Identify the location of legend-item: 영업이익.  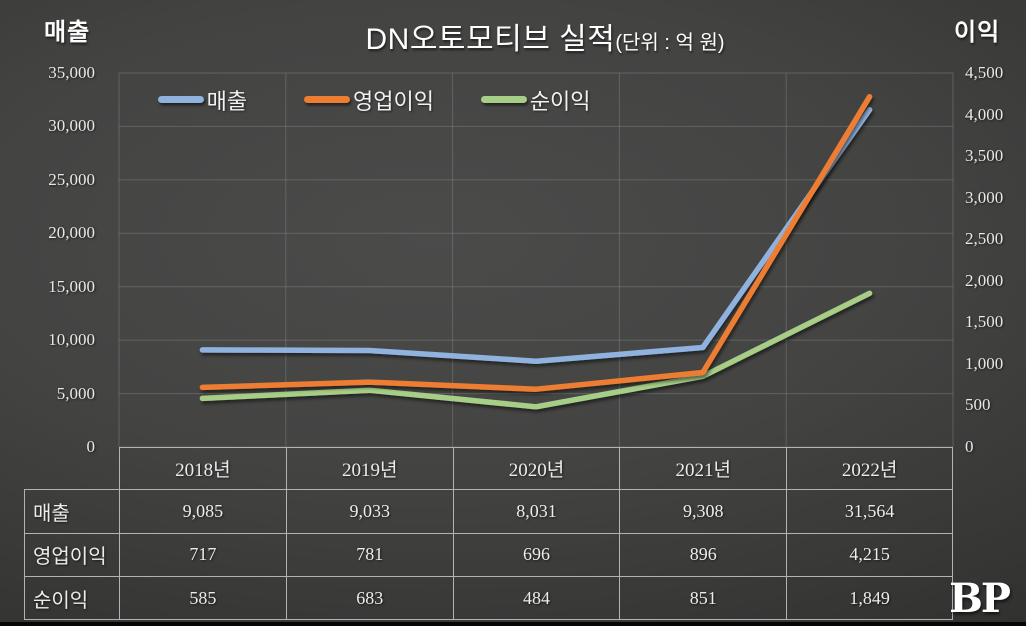
(369, 100).